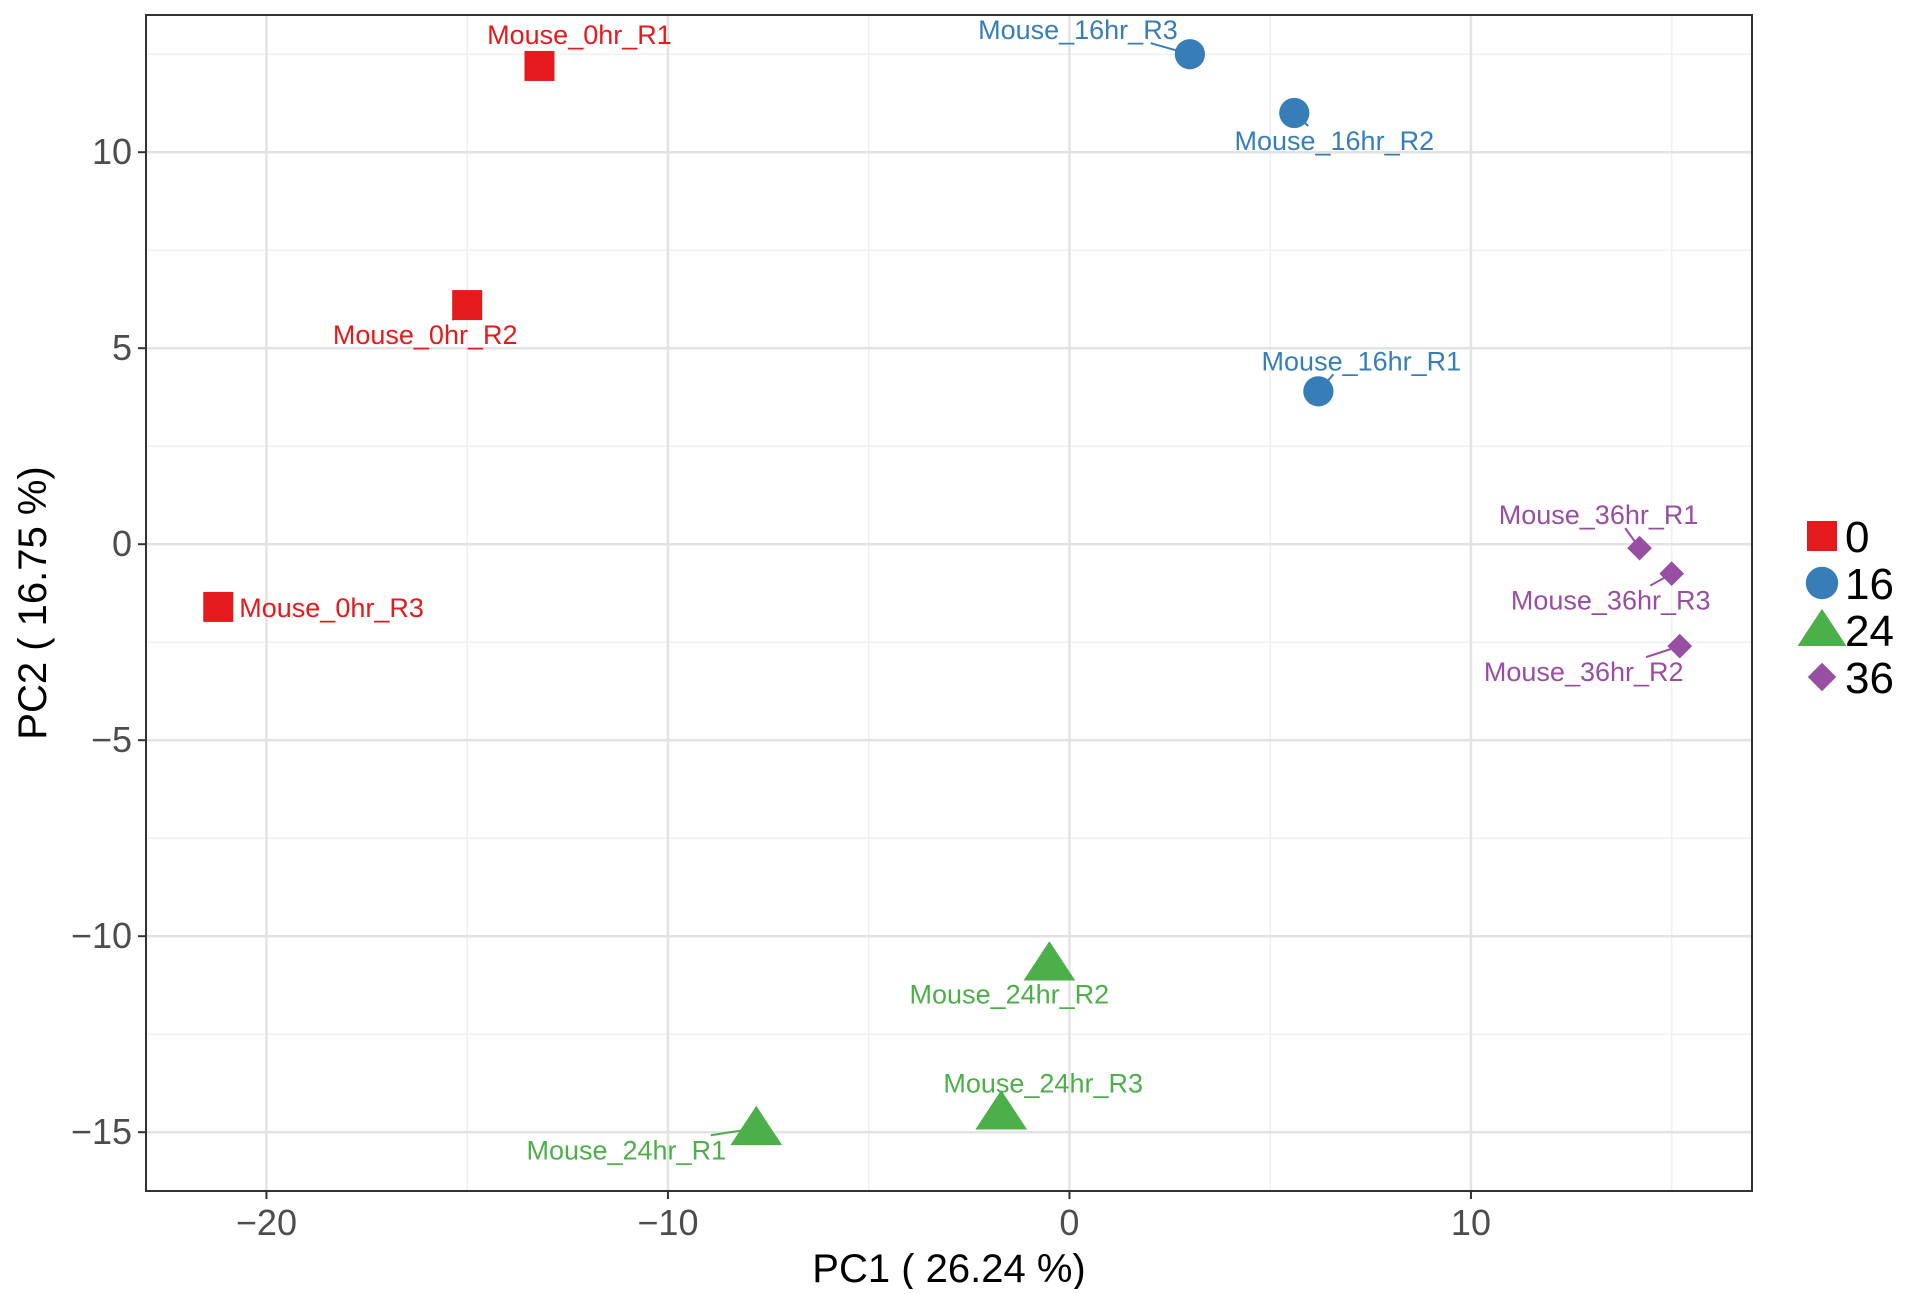  I want to click on point-label: Mouse_16hr_R1, so click(1362, 361).